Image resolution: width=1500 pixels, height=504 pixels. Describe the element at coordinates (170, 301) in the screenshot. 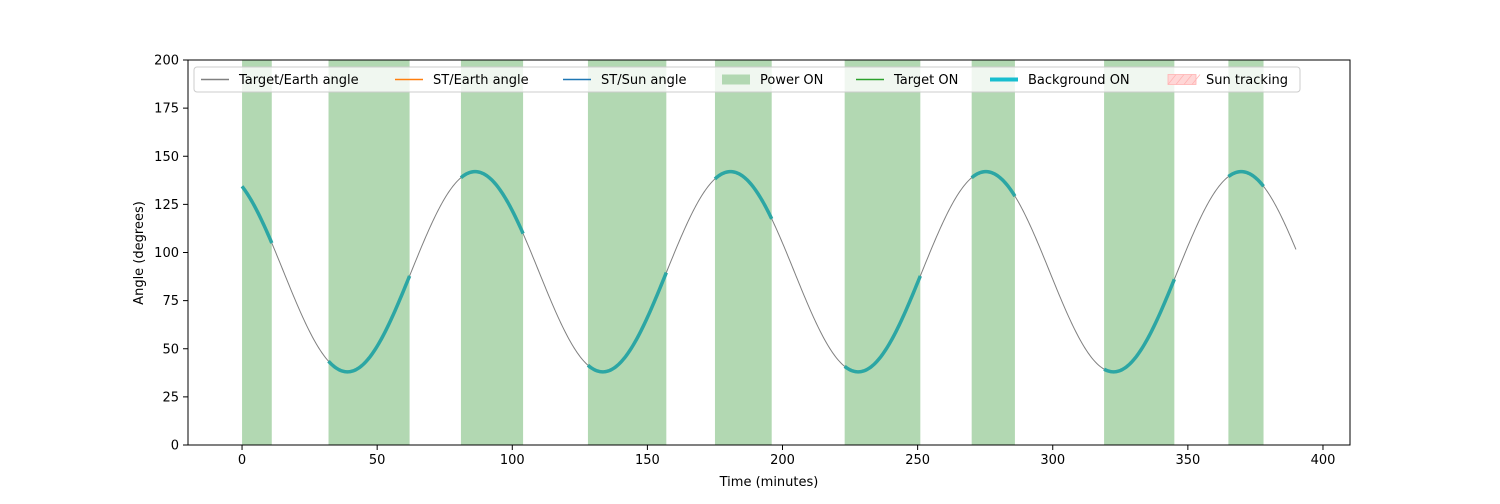

I see `y-tick-label: 75` at that location.